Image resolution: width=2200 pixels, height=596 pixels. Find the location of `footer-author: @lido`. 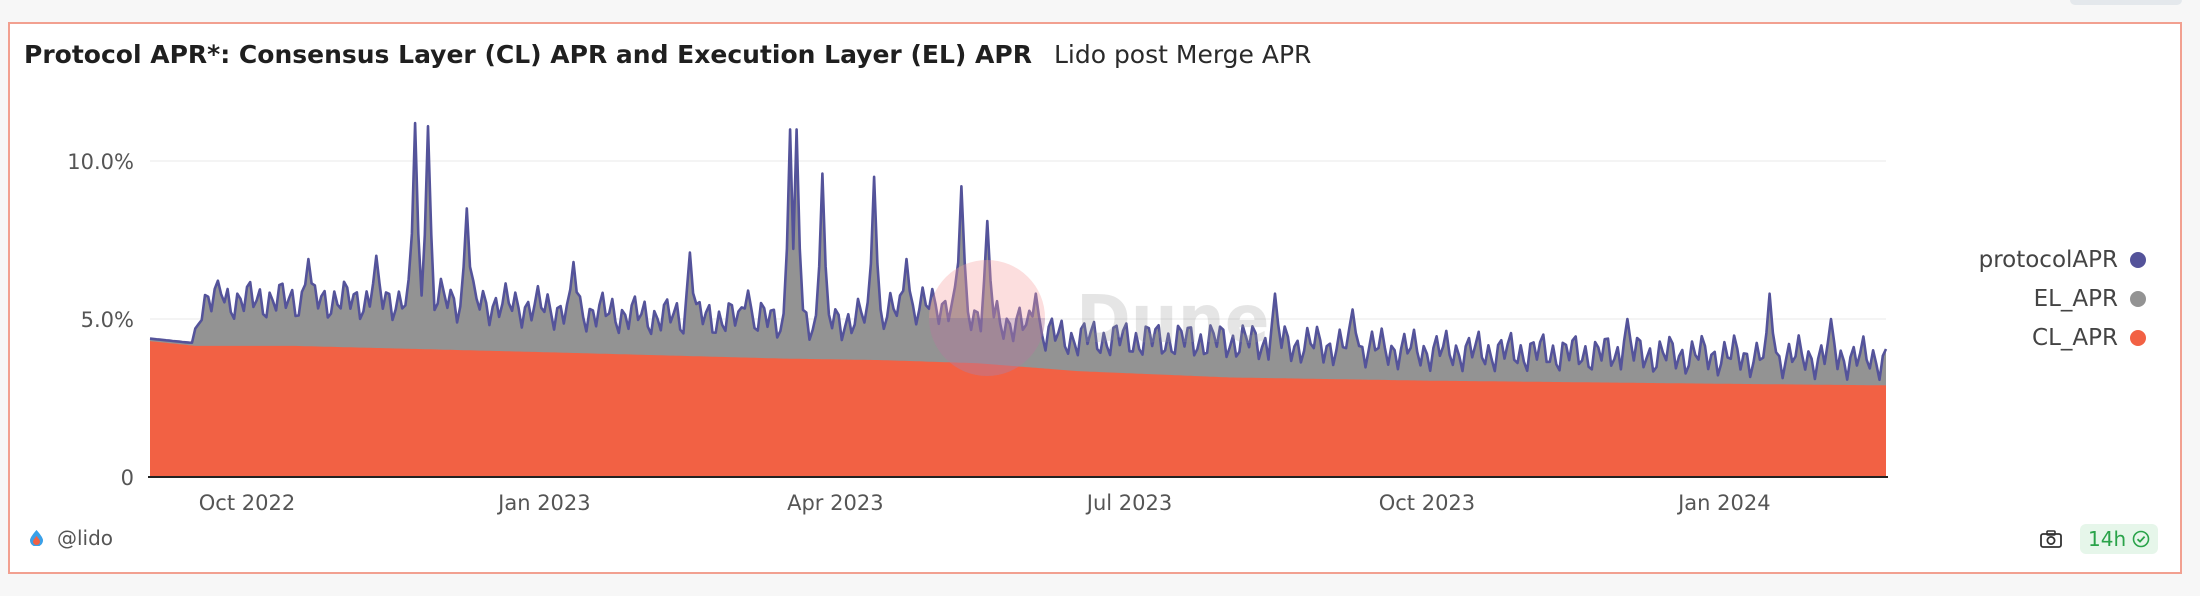

footer-author: @lido is located at coordinates (71, 538).